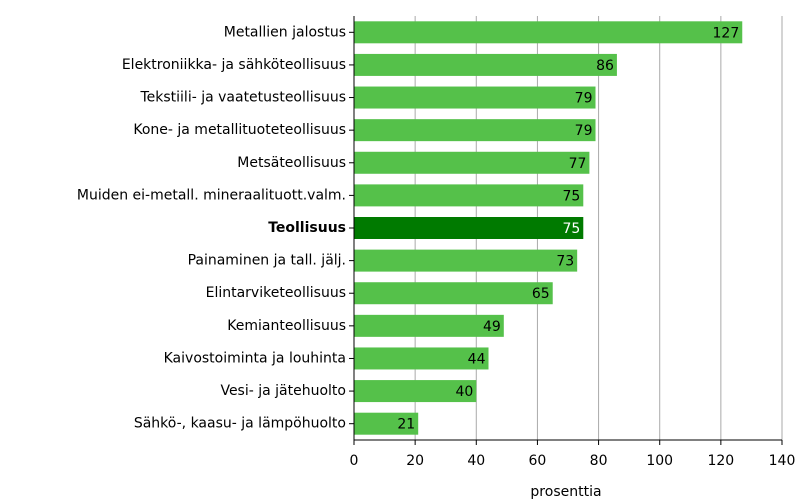 Image resolution: width=800 pixels, height=501 pixels. I want to click on y-tick-label: Kaivostoiminta ja louhinta, so click(255, 358).